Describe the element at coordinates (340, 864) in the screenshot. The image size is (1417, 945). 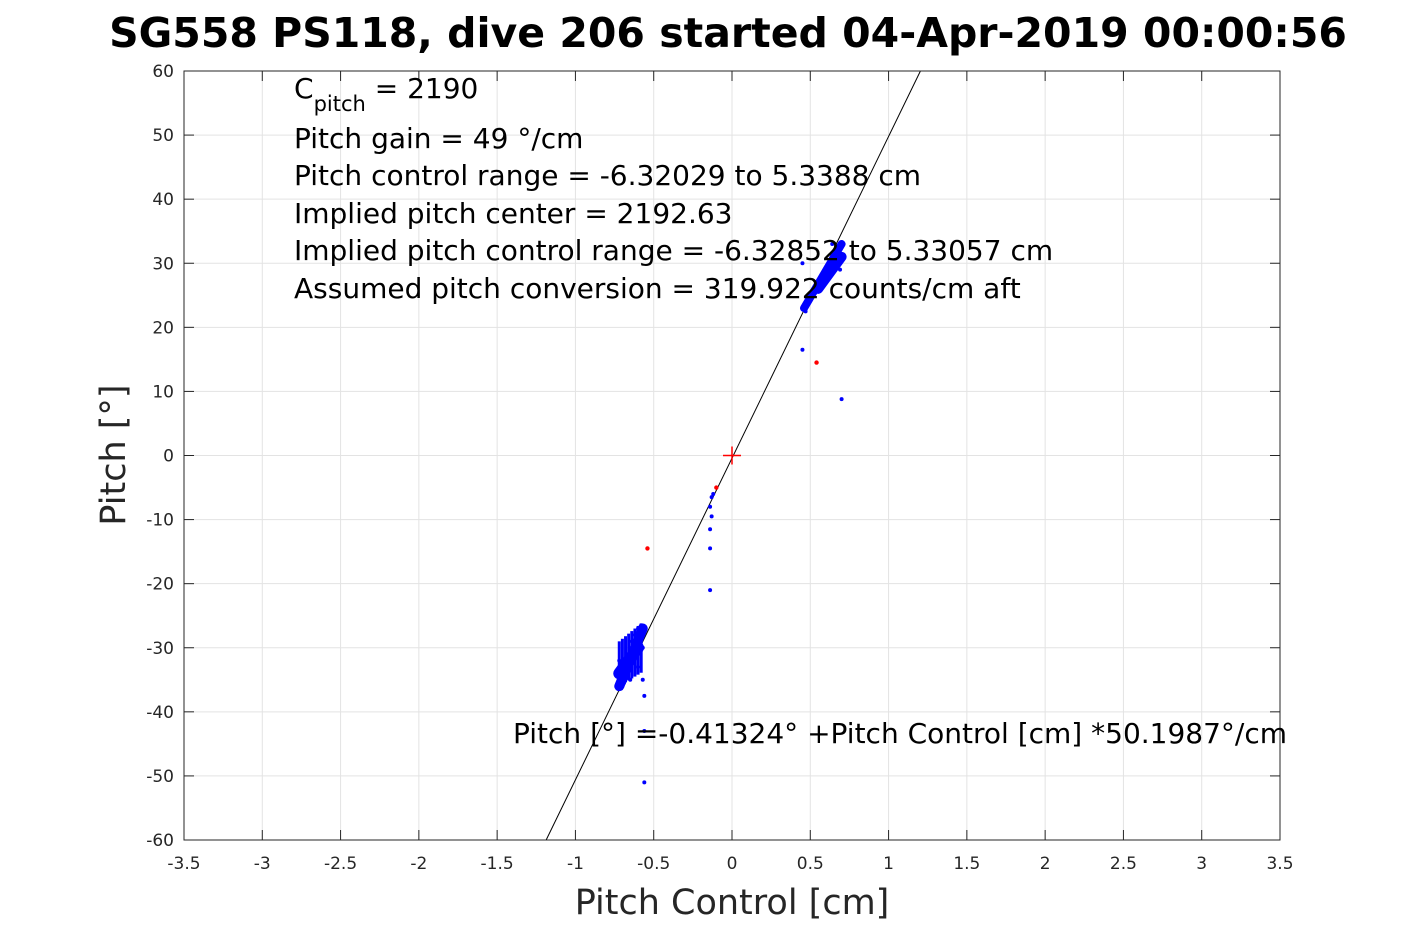
I see `x-tick-label: -2.5` at that location.